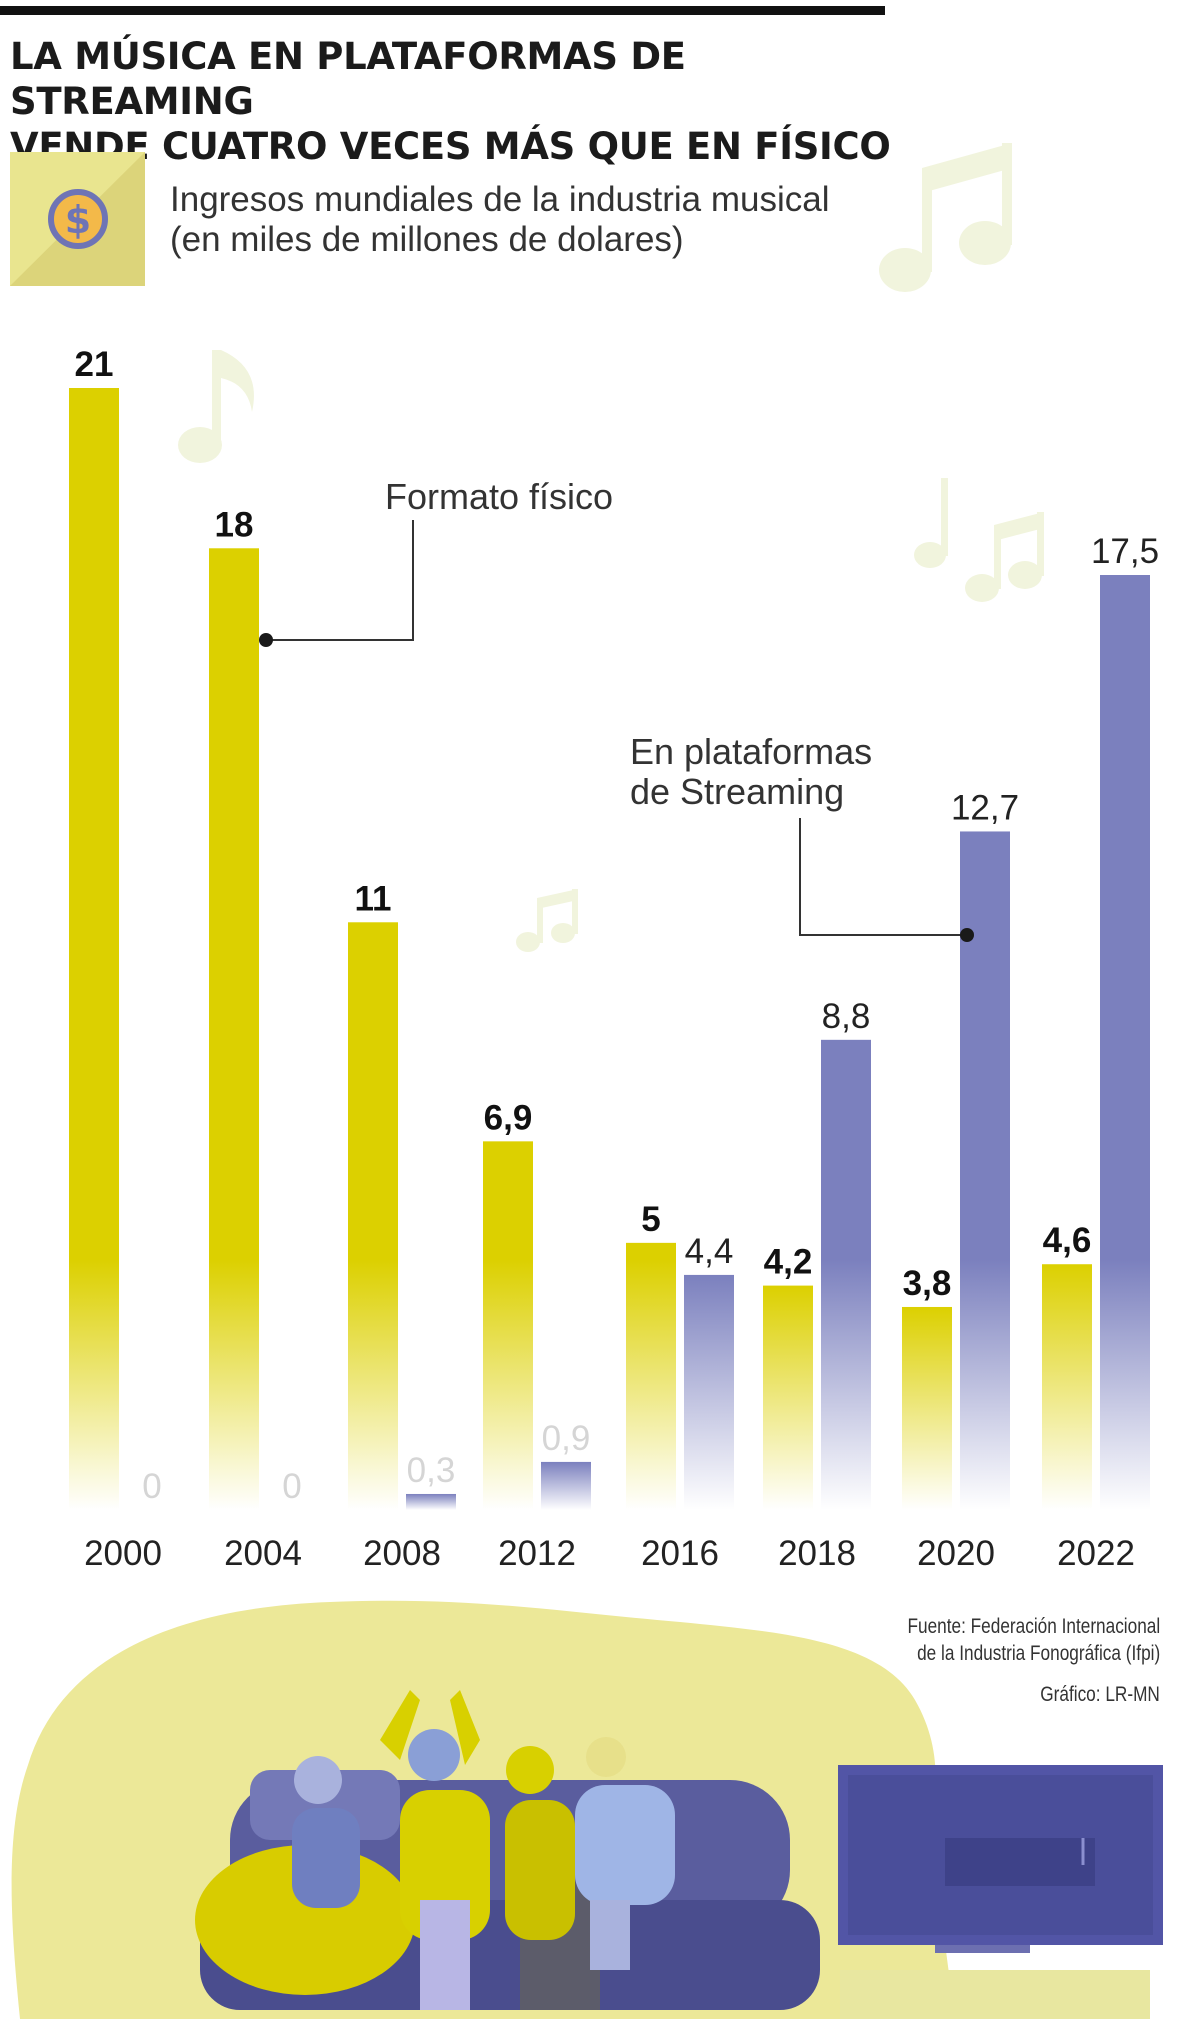 Image resolution: width=1200 pixels, height=2019 pixels. What do you see at coordinates (650, 1219) in the screenshot?
I see `value-label-physical-2016: 5` at bounding box center [650, 1219].